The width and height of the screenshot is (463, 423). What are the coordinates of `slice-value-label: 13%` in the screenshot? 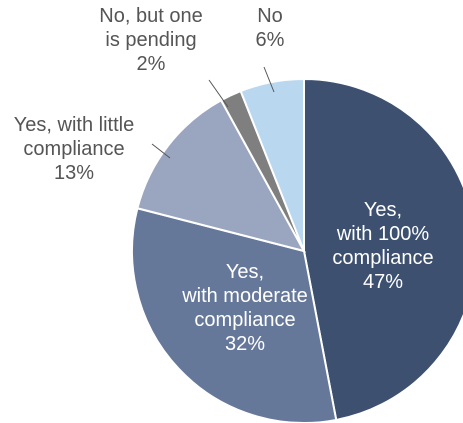 It's located at (74, 173).